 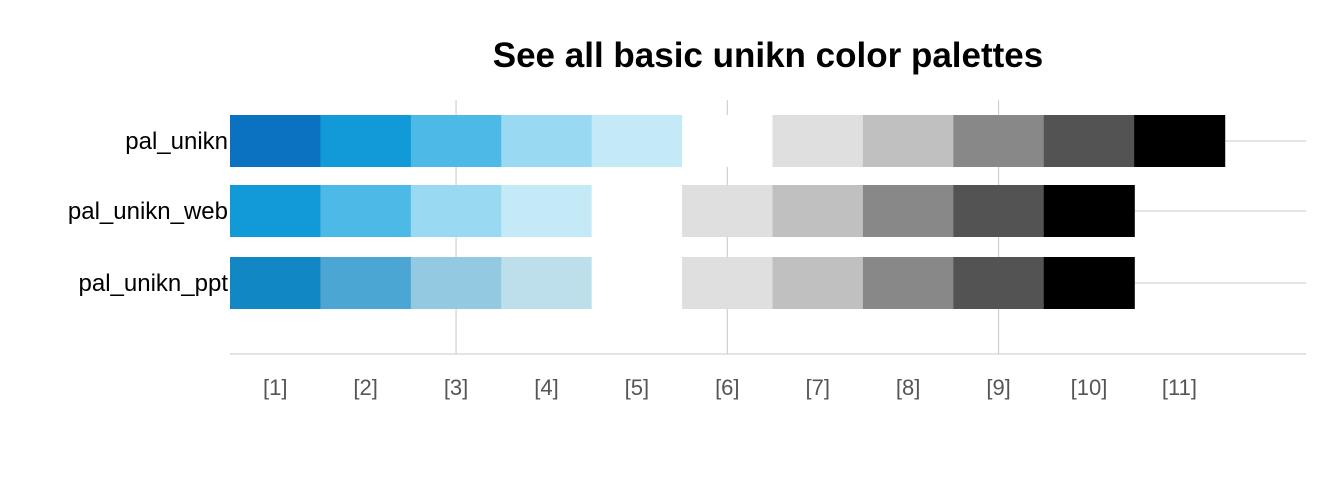 I want to click on palette-name-label: pal_unikn_web, so click(x=148, y=211).